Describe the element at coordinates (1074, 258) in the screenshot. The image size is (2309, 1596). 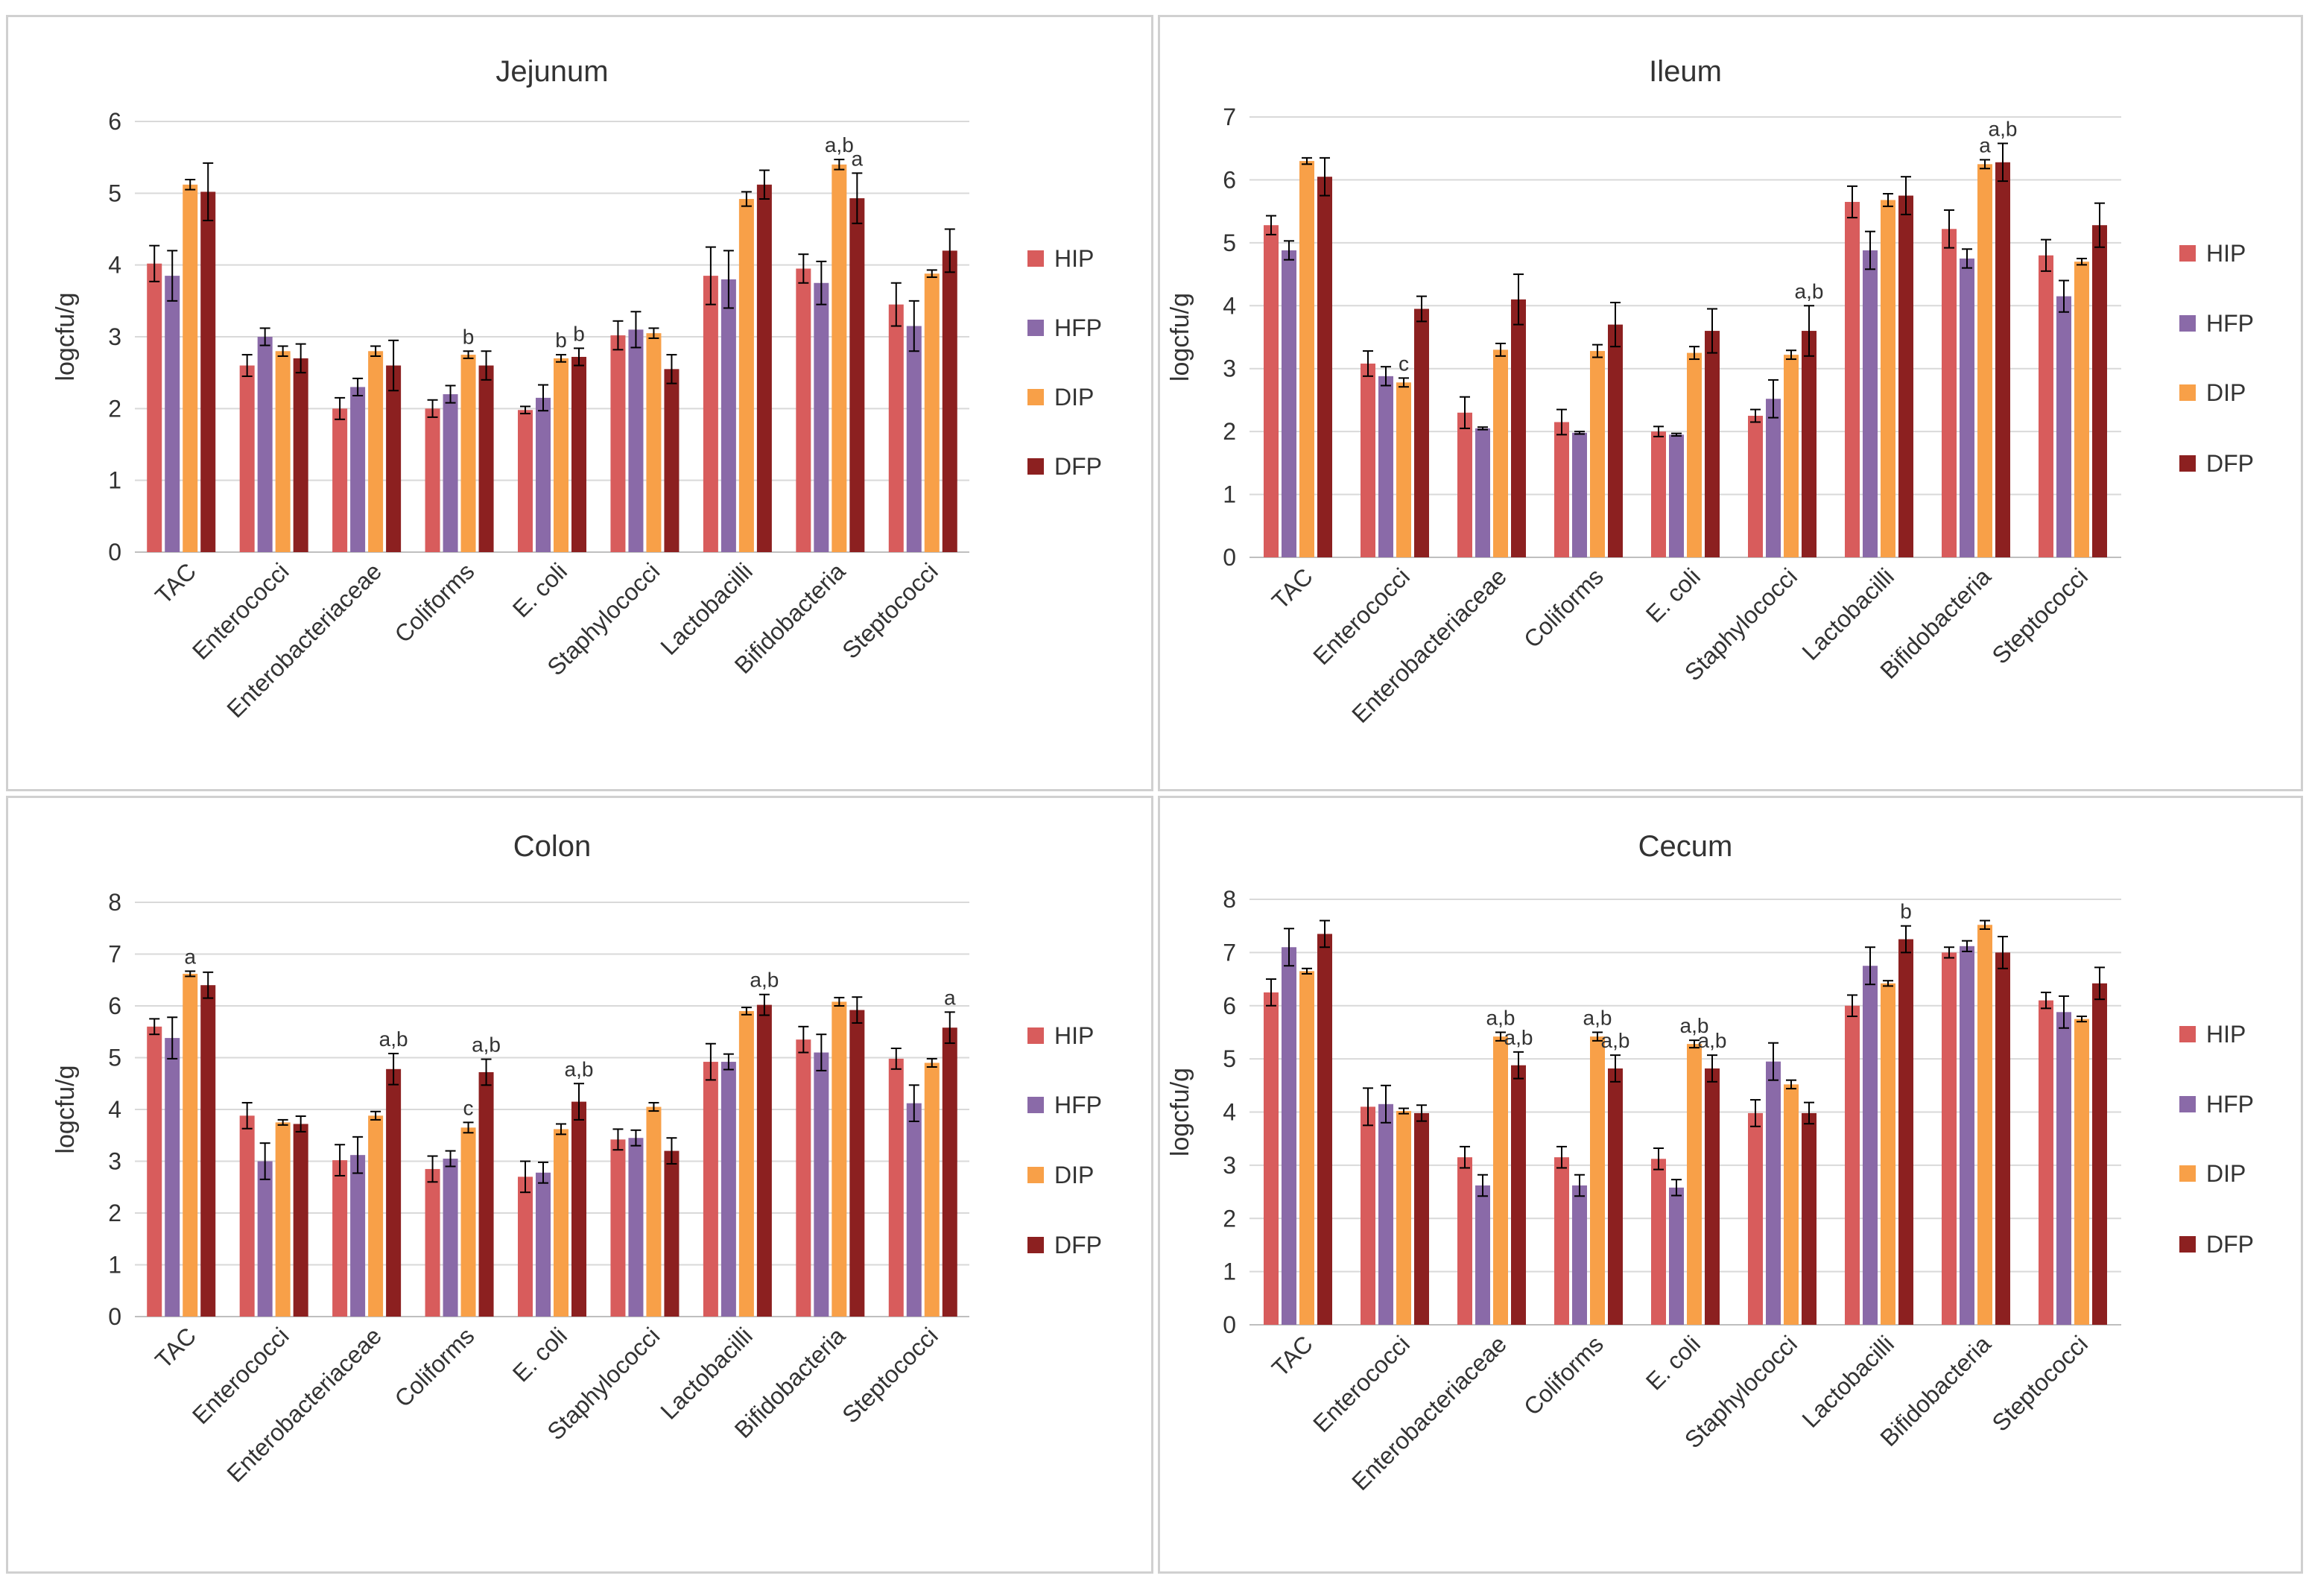
I see `jejunum-legend-label: HIP` at that location.